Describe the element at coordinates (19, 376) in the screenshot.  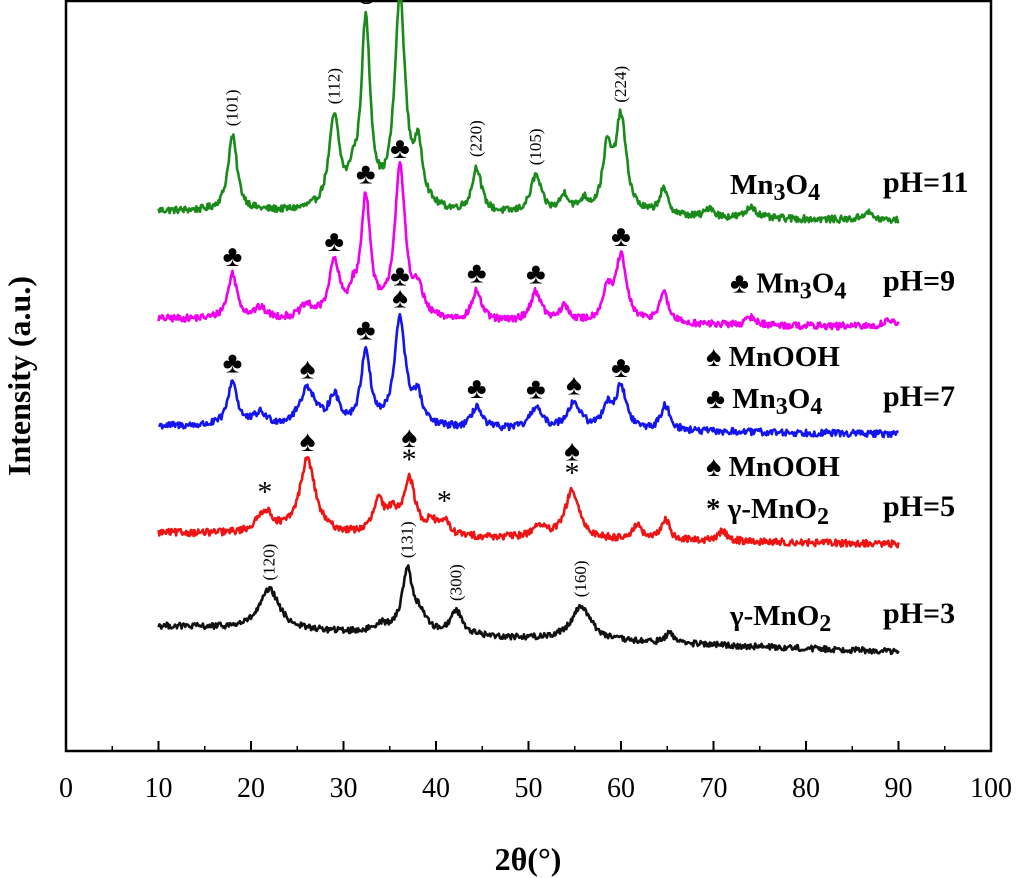
I see `y-axis-title: Intensity (a.u.)` at that location.